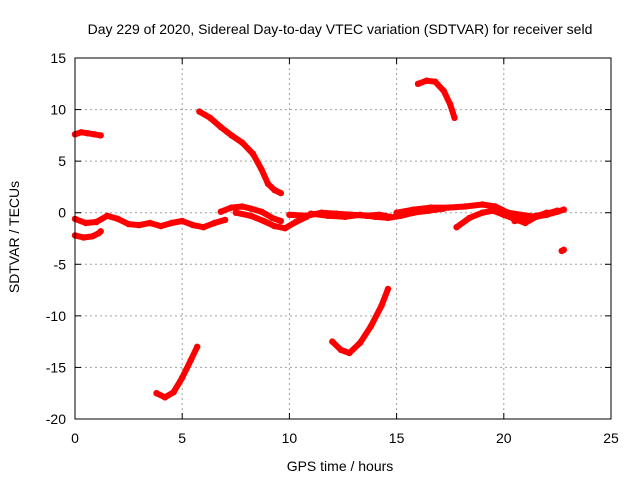  What do you see at coordinates (182, 438) in the screenshot?
I see `x-tick-label-1: 5` at bounding box center [182, 438].